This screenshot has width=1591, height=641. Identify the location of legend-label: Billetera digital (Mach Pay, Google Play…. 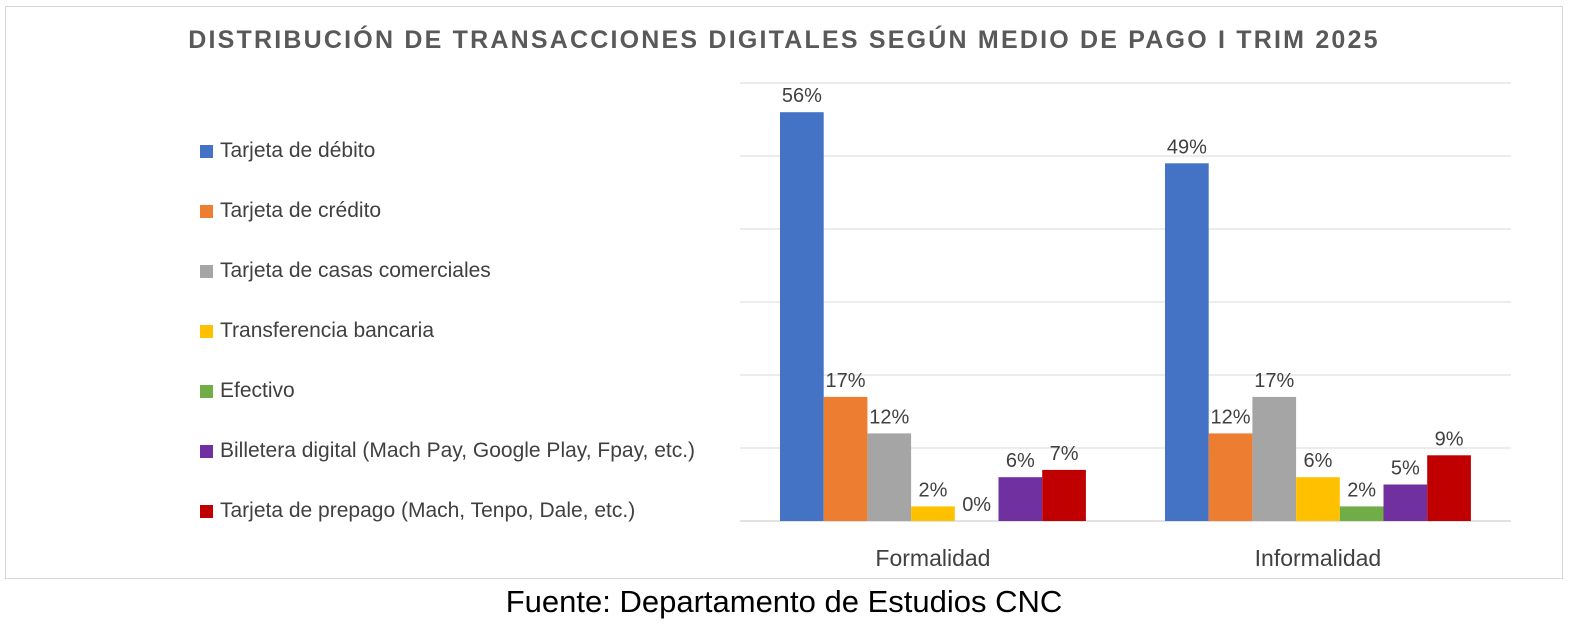
(458, 450).